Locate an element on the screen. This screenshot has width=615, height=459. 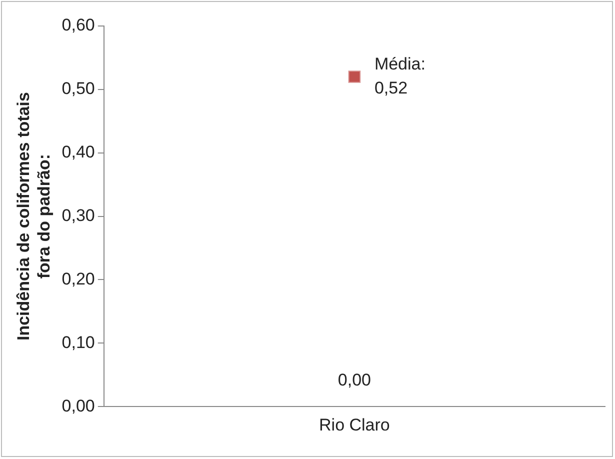
annotation: 0,00 is located at coordinates (354, 380).